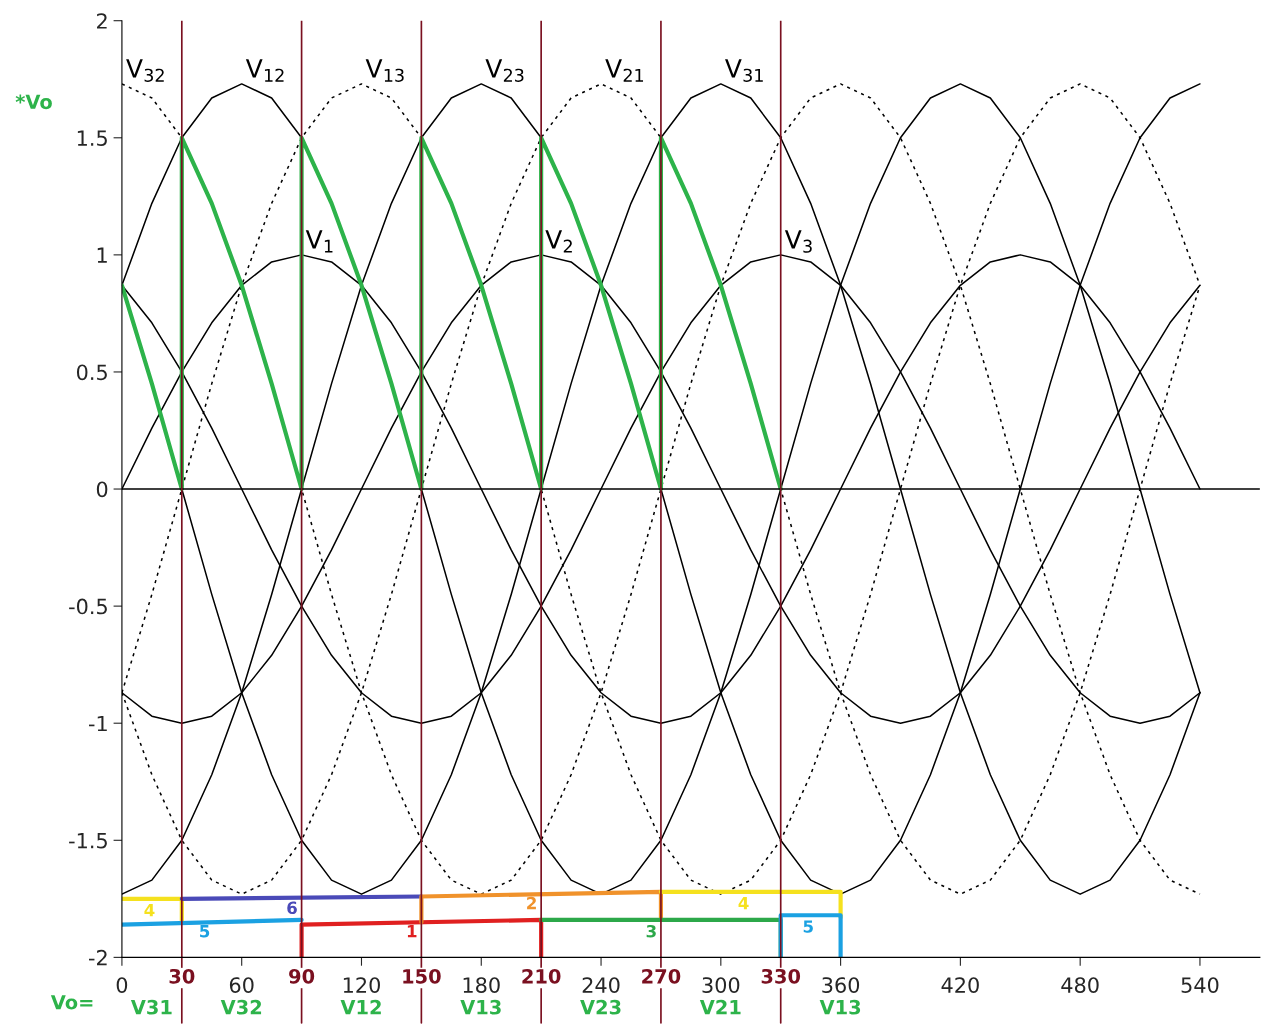 The height and width of the screenshot is (1035, 1270). Describe the element at coordinates (531, 903) in the screenshot. I see `series-label: 2` at that location.